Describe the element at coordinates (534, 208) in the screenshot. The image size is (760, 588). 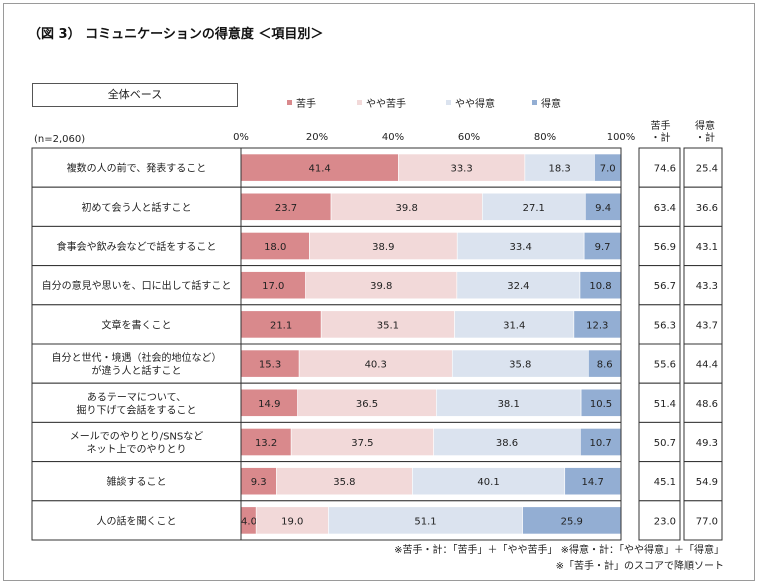
I see `bar-value-label: 27.1` at that location.